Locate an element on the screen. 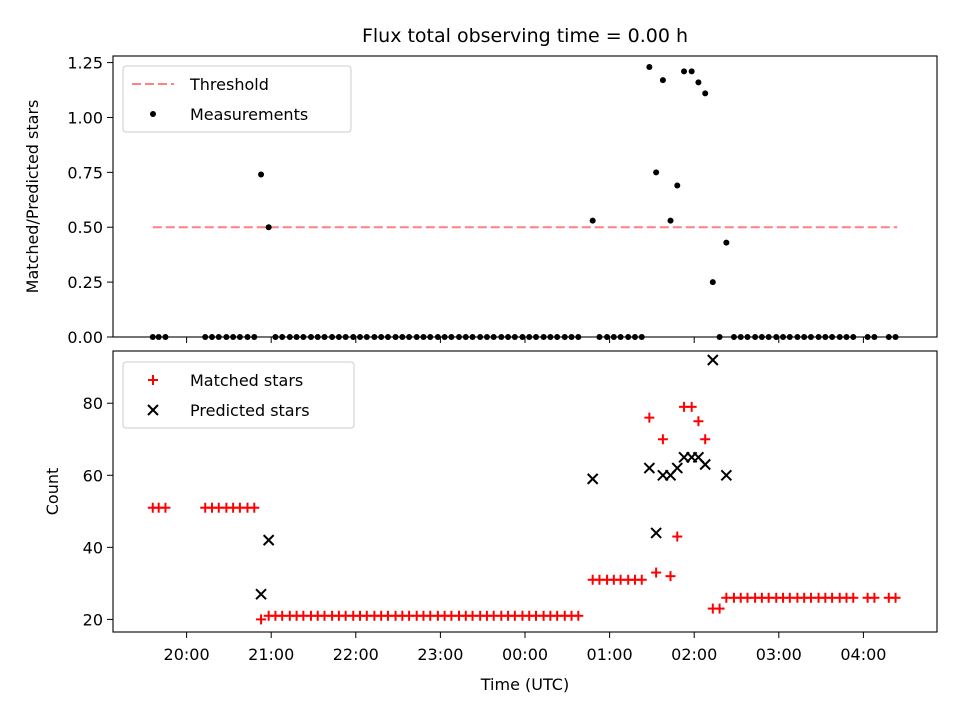 This screenshot has height=720, width=960. x-tick-label: 20:00 is located at coordinates (187, 654).